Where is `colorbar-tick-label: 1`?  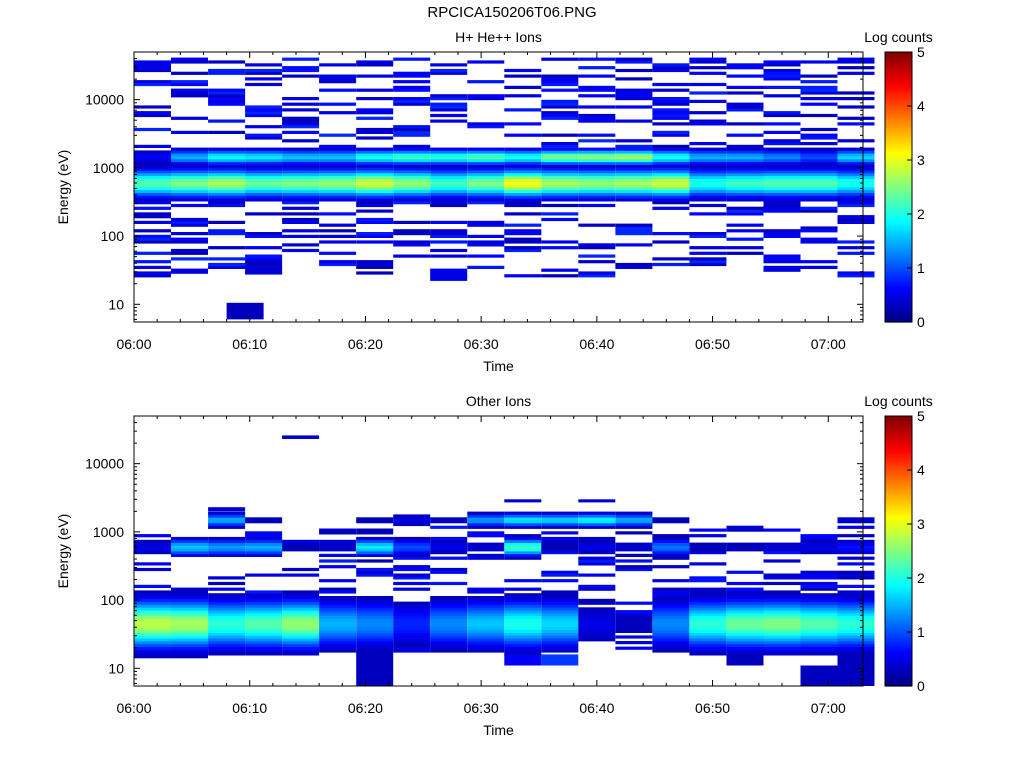 colorbar-tick-label: 1 is located at coordinates (921, 632).